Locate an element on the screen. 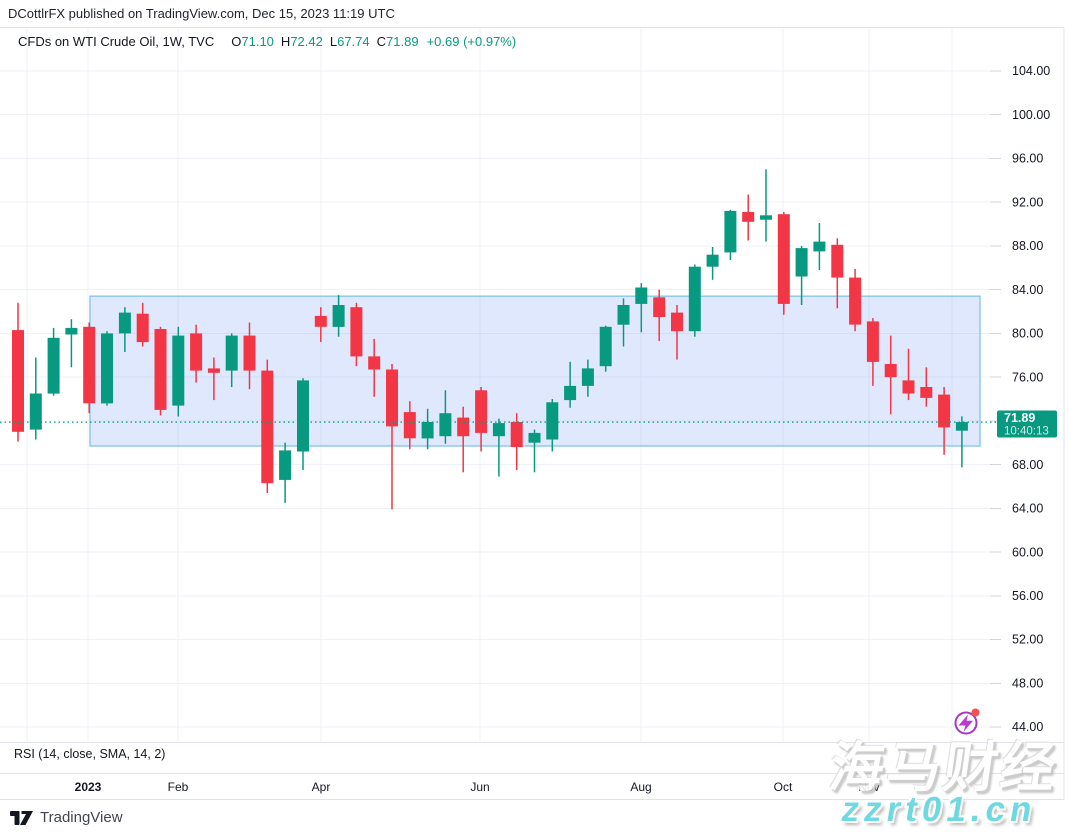 Image resolution: width=1070 pixels, height=836 pixels. tradingview-logo: TradingView is located at coordinates (66, 817).